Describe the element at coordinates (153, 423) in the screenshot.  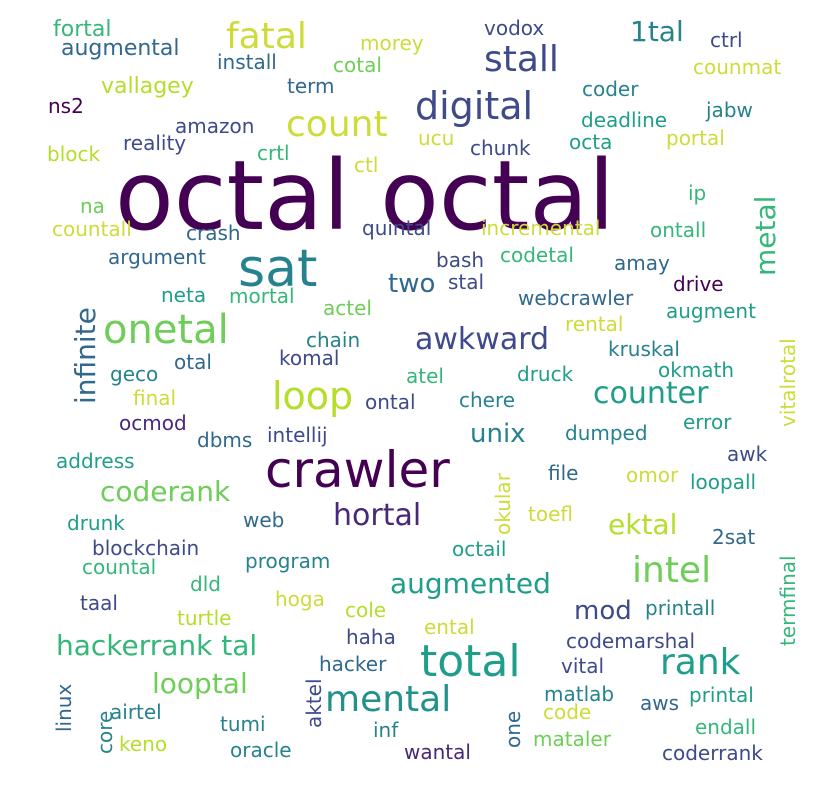
I see `cloud-word: ocmod` at that location.